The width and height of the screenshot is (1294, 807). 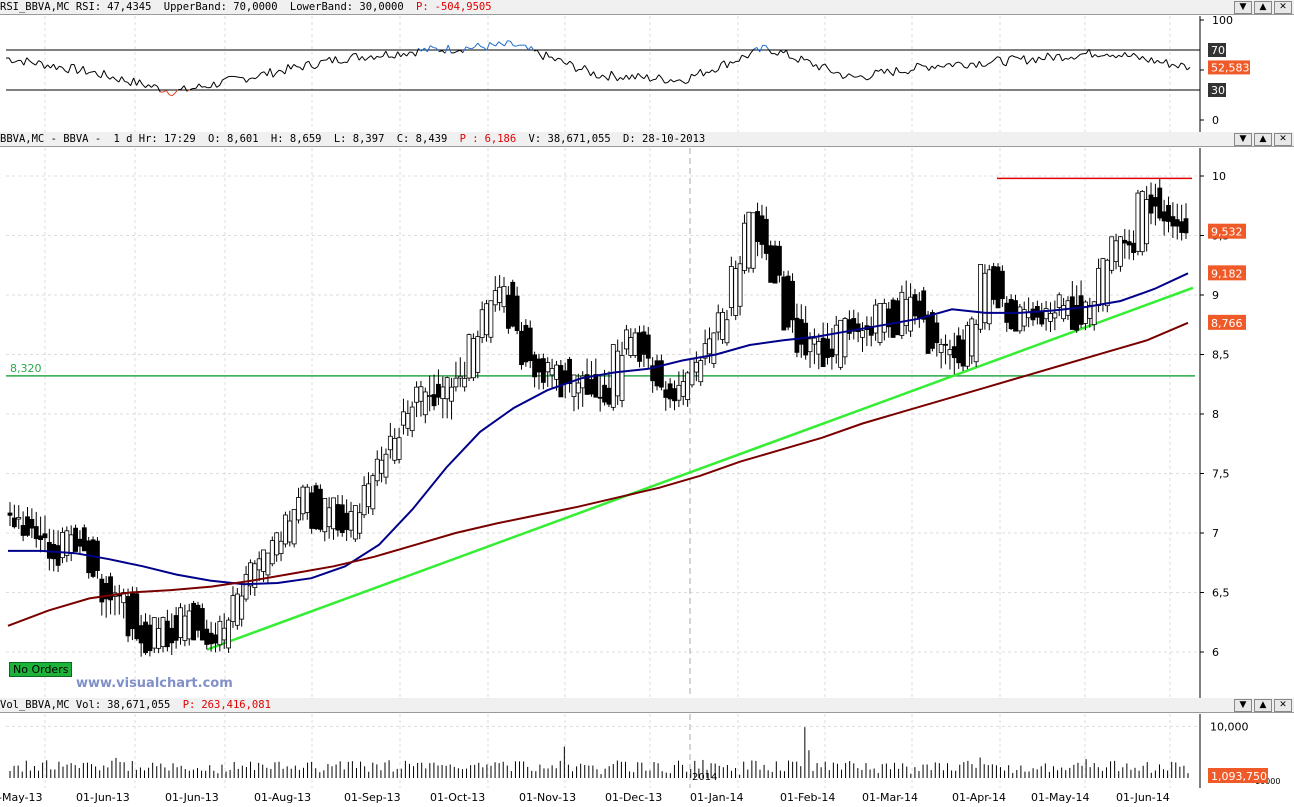 What do you see at coordinates (1238, 775) in the screenshot?
I see `volume-current-tag` at bounding box center [1238, 775].